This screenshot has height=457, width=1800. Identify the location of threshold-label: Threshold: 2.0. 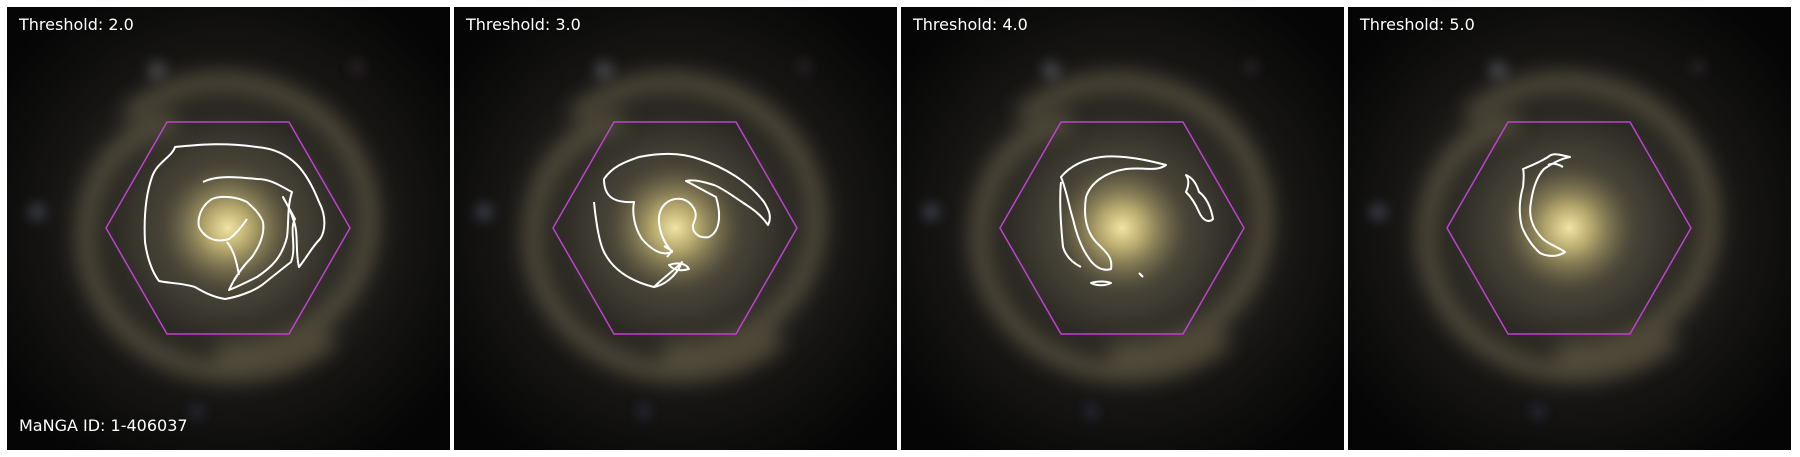
(76, 24).